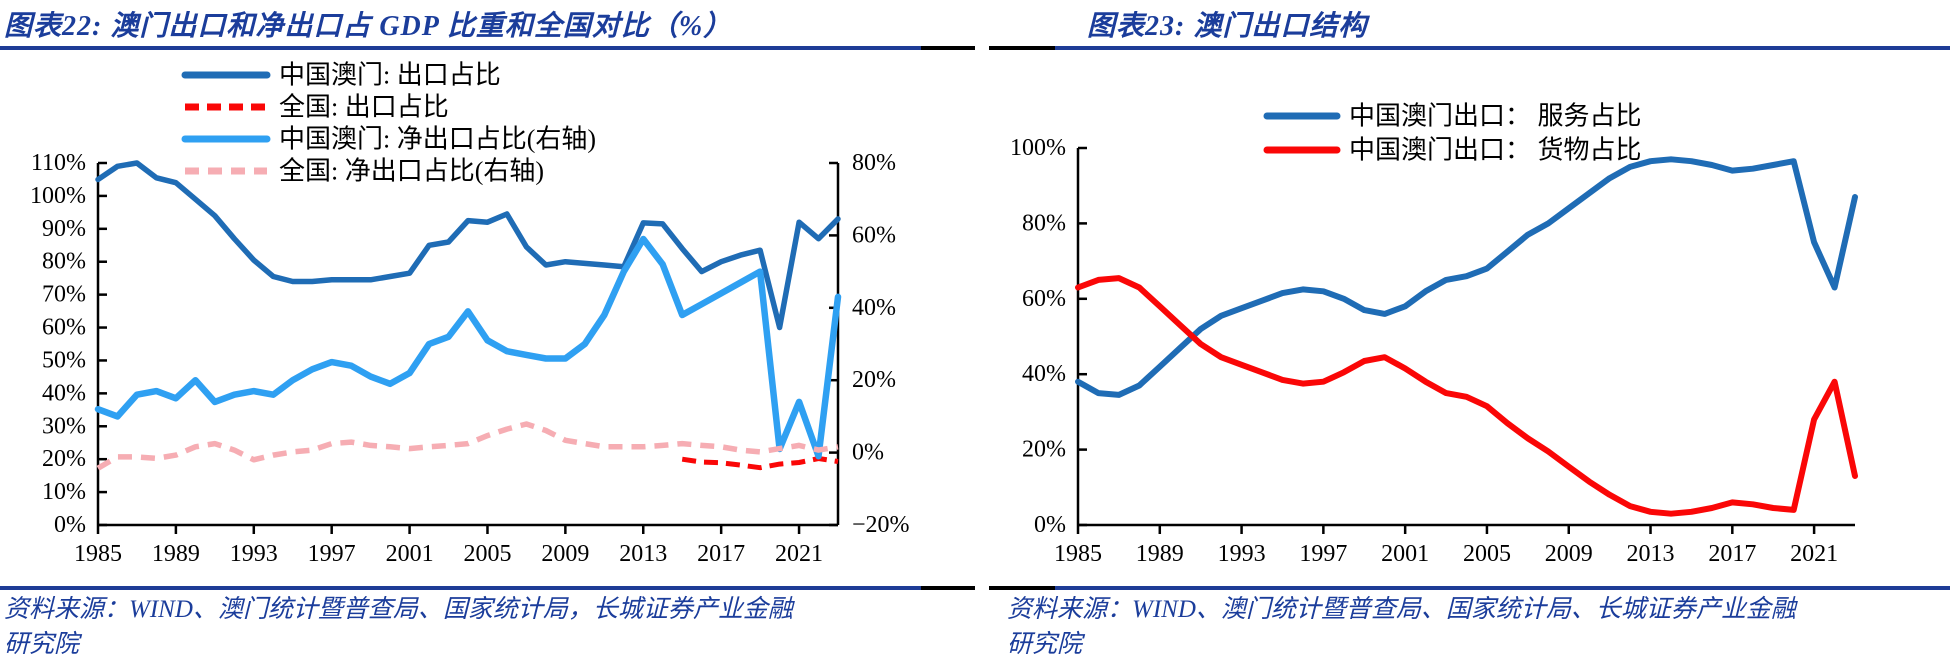 This screenshot has width=1950, height=666. What do you see at coordinates (398, 609) in the screenshot?
I see `figure-22-source-line-1: 资料来源：WIND、澳门统计暨普查局、国家统计局，长城证券产业金融` at bounding box center [398, 609].